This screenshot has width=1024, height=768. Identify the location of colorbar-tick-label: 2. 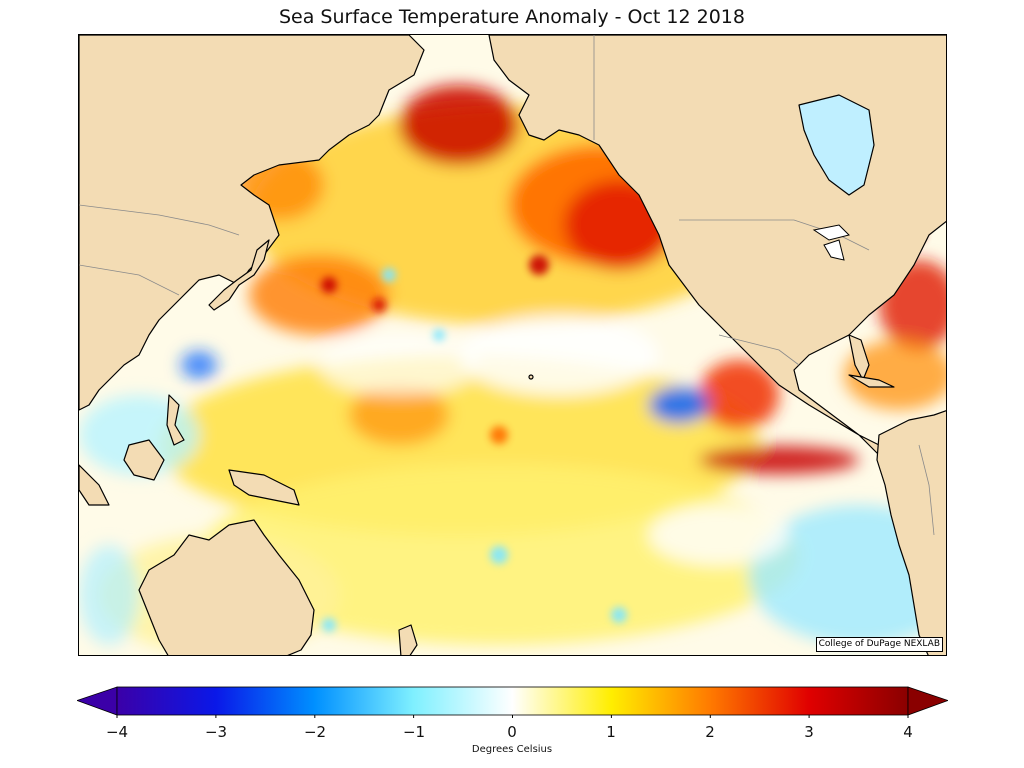
(710, 732).